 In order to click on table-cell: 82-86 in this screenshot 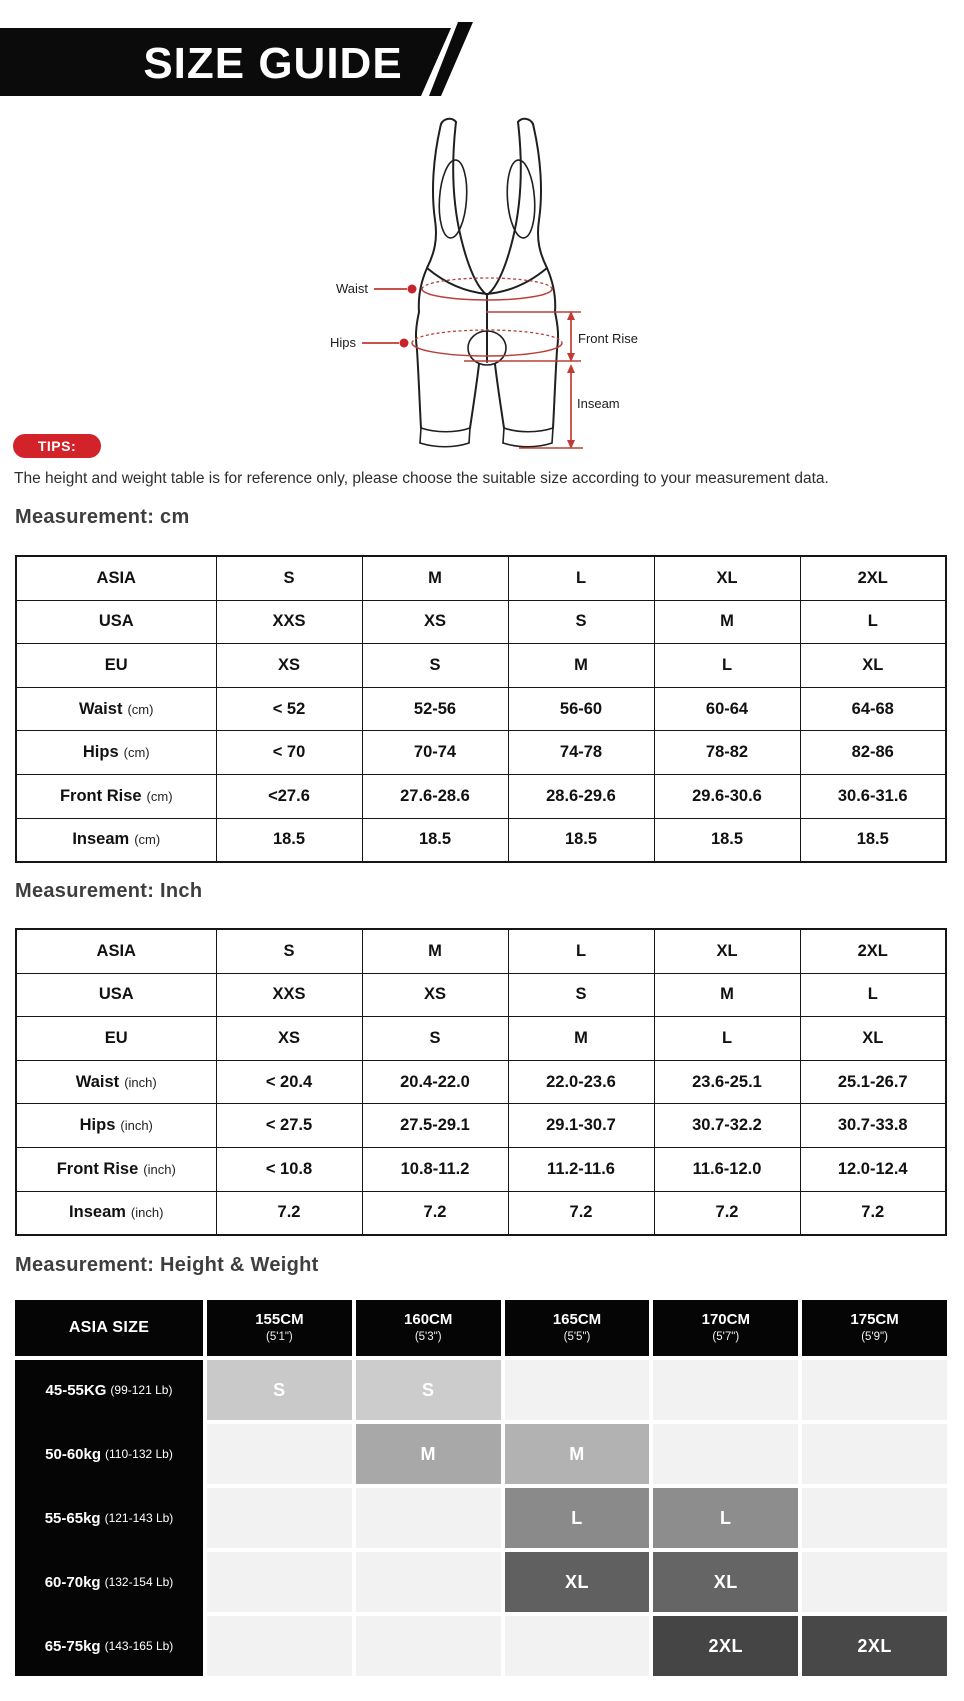, I will do `click(873, 752)`.